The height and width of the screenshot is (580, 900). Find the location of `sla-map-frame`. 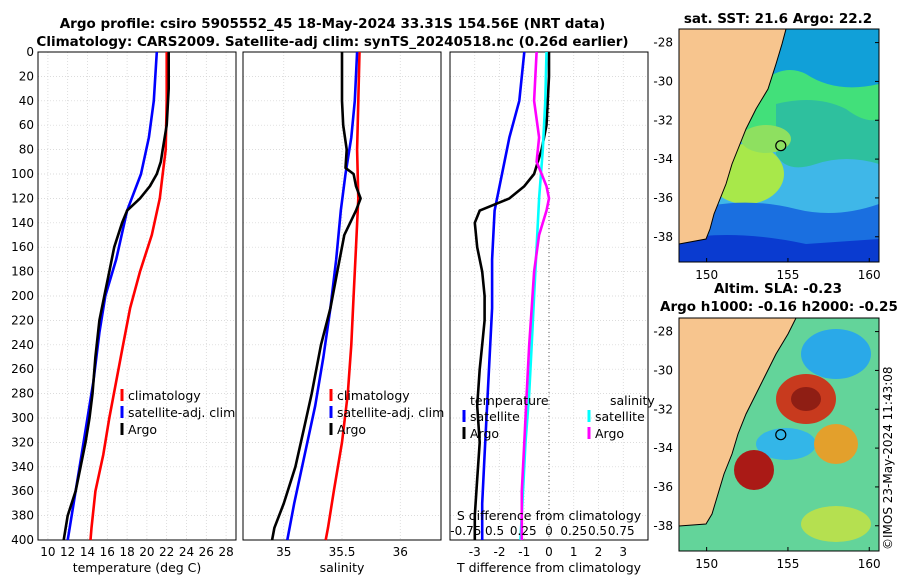

sla-map-frame is located at coordinates (779, 434).